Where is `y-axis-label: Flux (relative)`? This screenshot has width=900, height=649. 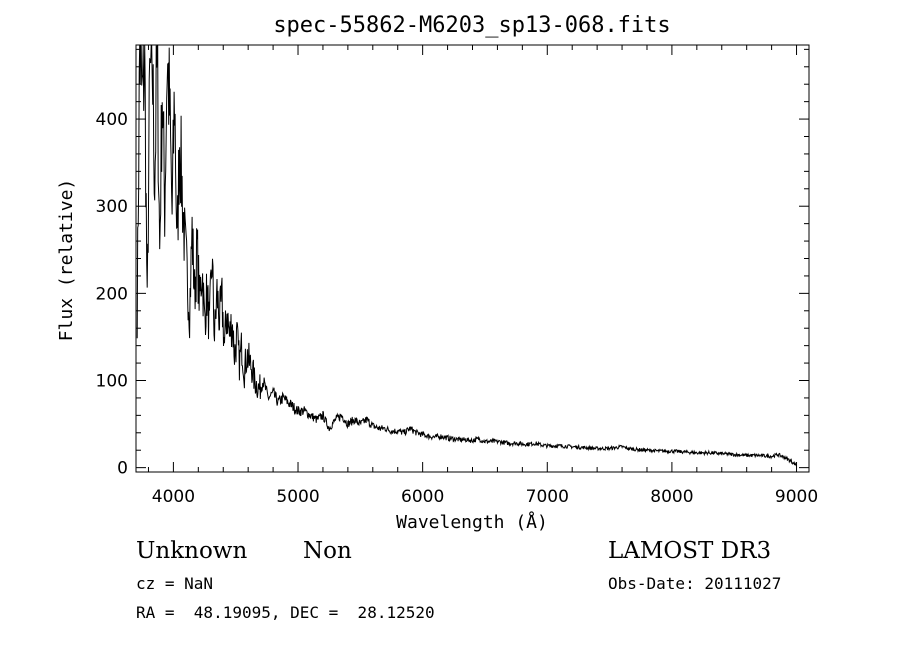
y-axis-label: Flux (relative) is located at coordinates (66, 260).